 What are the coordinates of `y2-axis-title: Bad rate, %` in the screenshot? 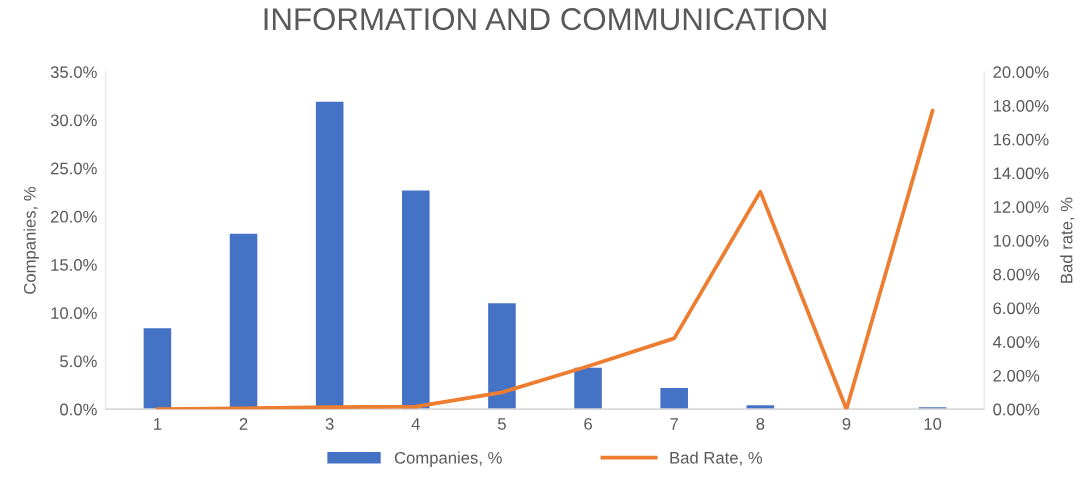 It's located at (1067, 240).